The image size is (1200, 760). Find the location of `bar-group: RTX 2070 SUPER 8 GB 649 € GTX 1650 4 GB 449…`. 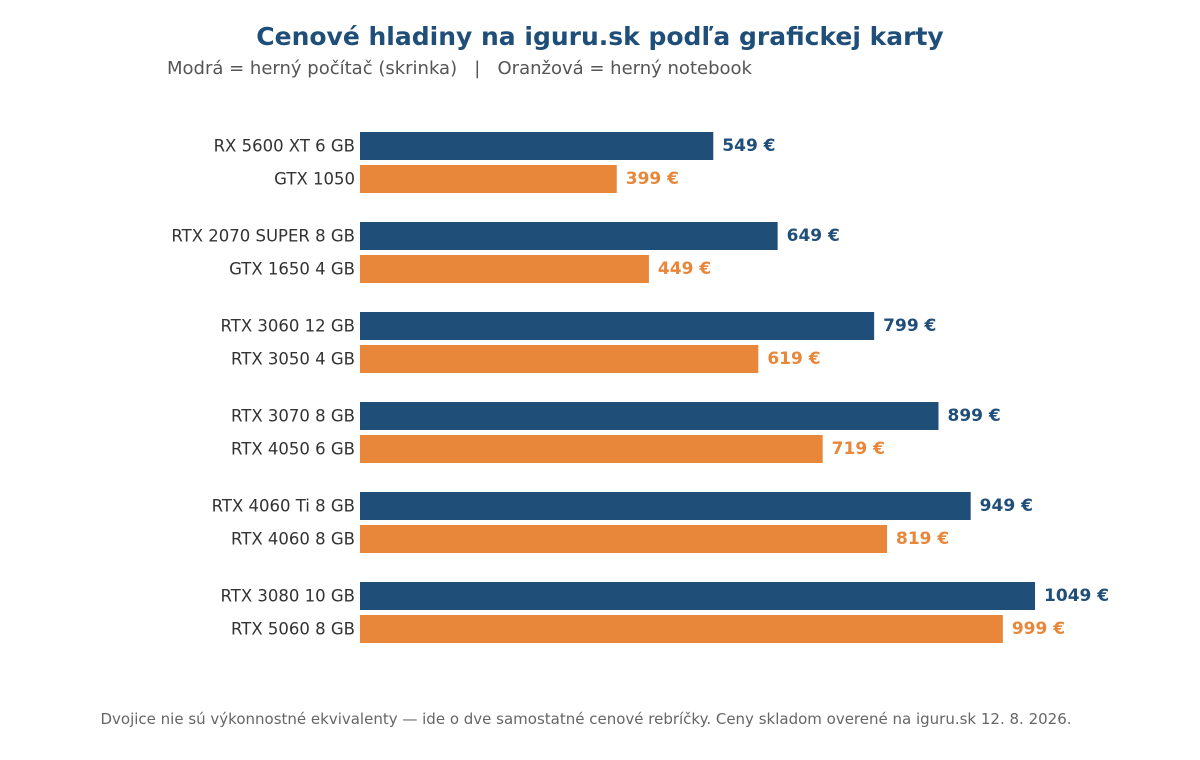

bar-group: RTX 2070 SUPER 8 GB 649 € GTX 1650 4 GB 449… is located at coordinates (505, 252).